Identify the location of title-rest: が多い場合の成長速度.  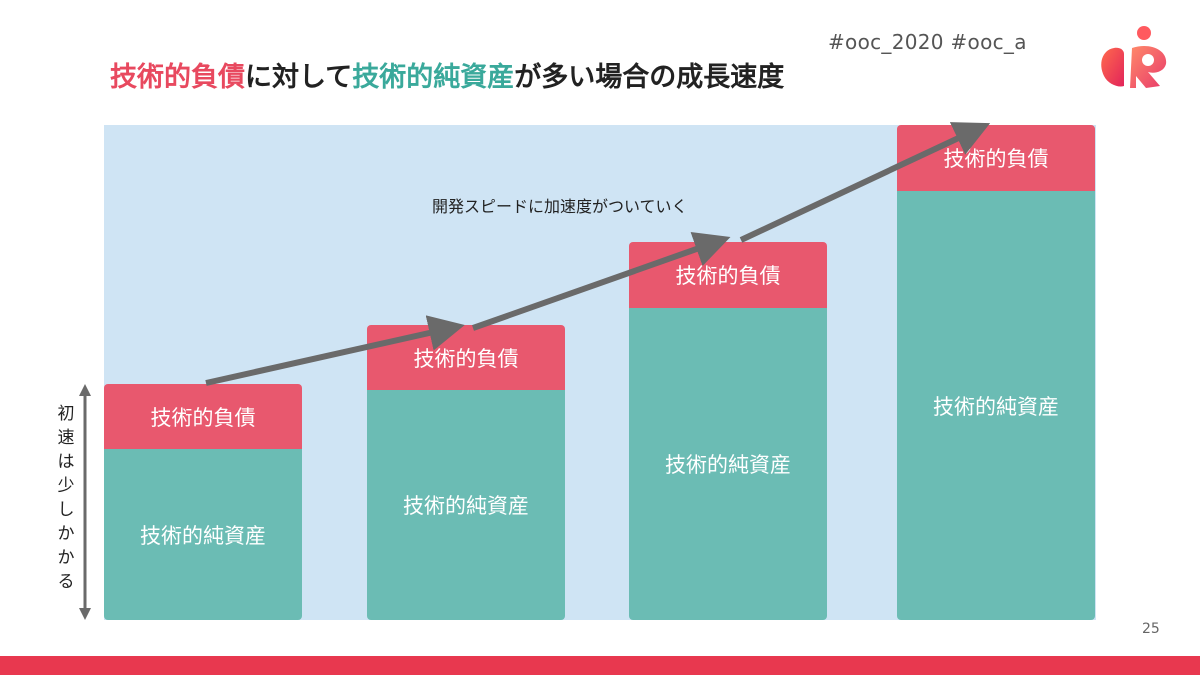
(649, 77).